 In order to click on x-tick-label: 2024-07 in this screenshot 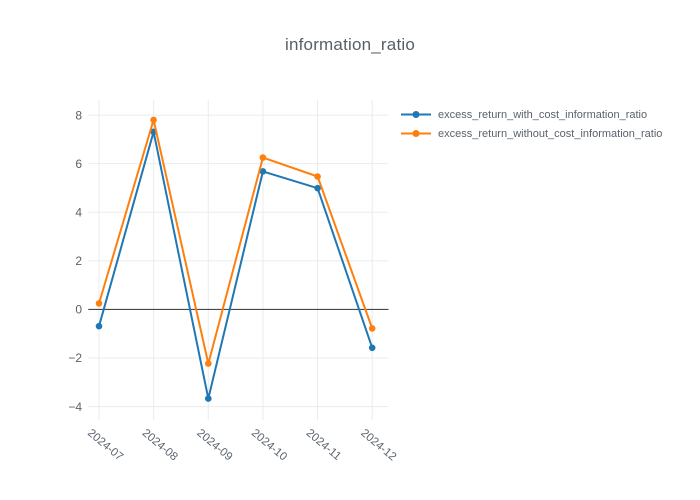, I will do `click(105, 445)`.